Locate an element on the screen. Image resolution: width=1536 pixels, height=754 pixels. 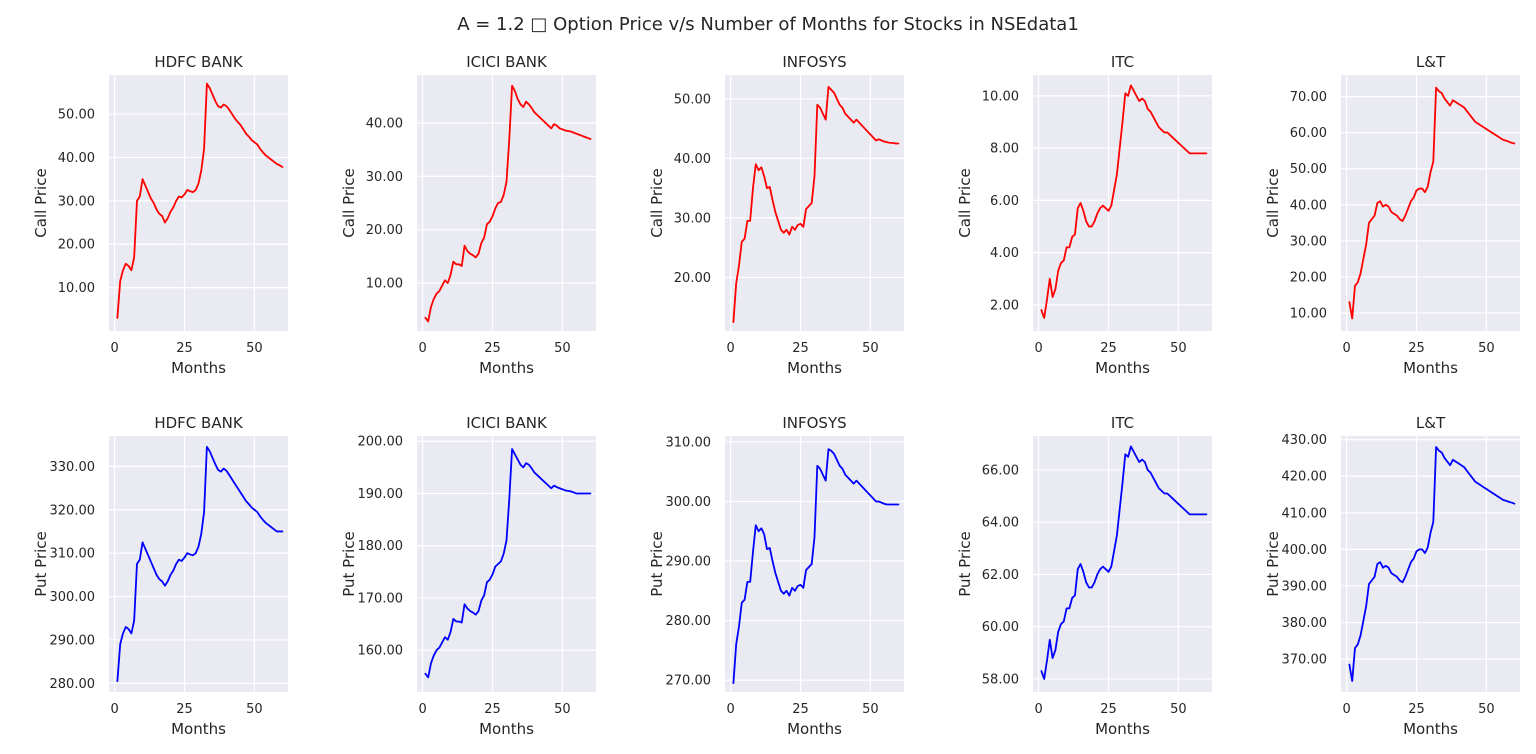
y-tick-label: 180.00 is located at coordinates (381, 546).